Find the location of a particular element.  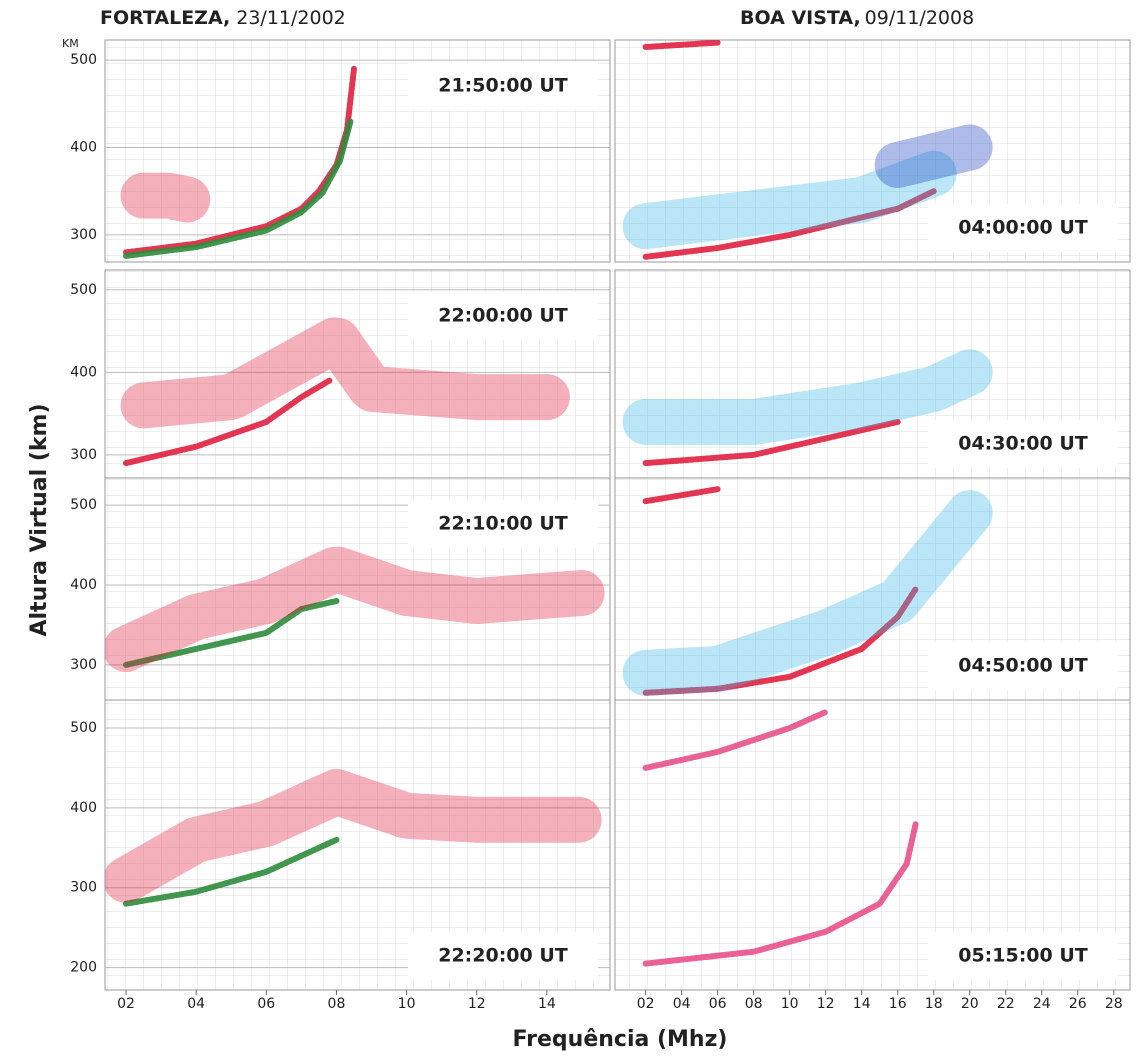

timestamp: 04:00:00 UT is located at coordinates (1023, 228).